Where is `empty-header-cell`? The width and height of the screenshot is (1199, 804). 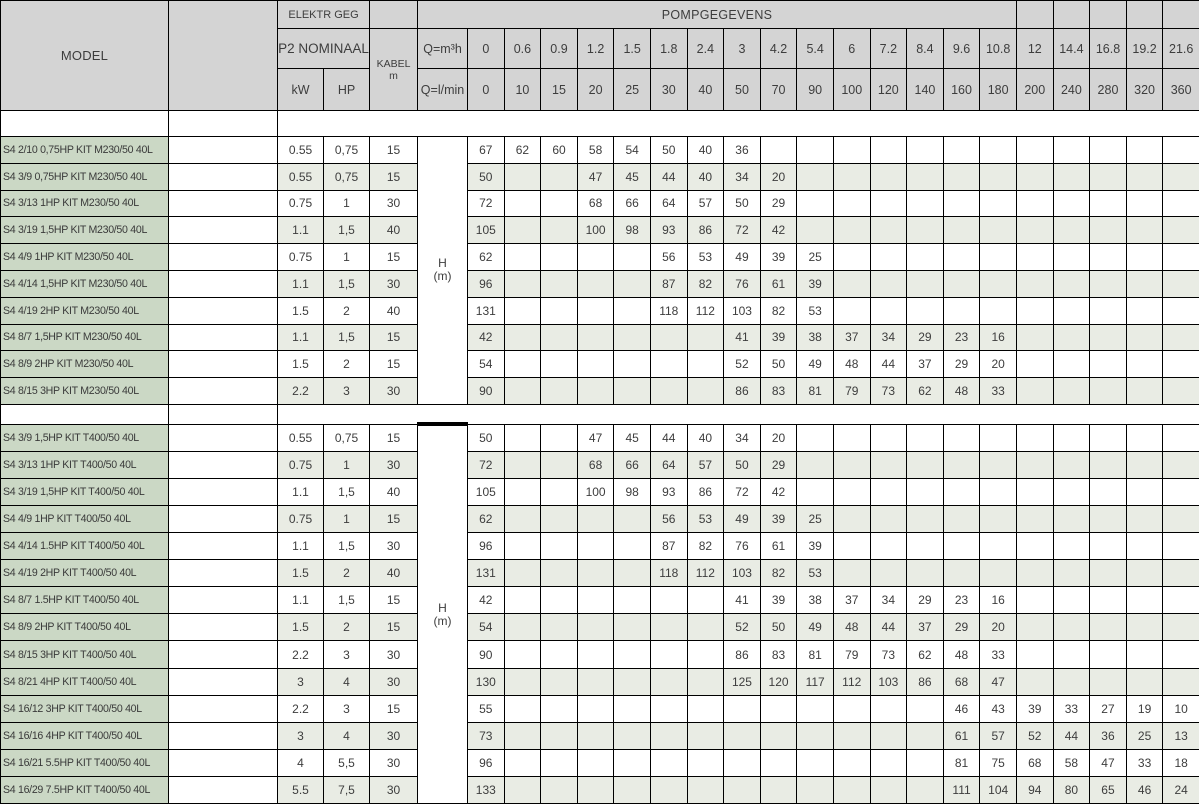
empty-header-cell is located at coordinates (1035, 15).